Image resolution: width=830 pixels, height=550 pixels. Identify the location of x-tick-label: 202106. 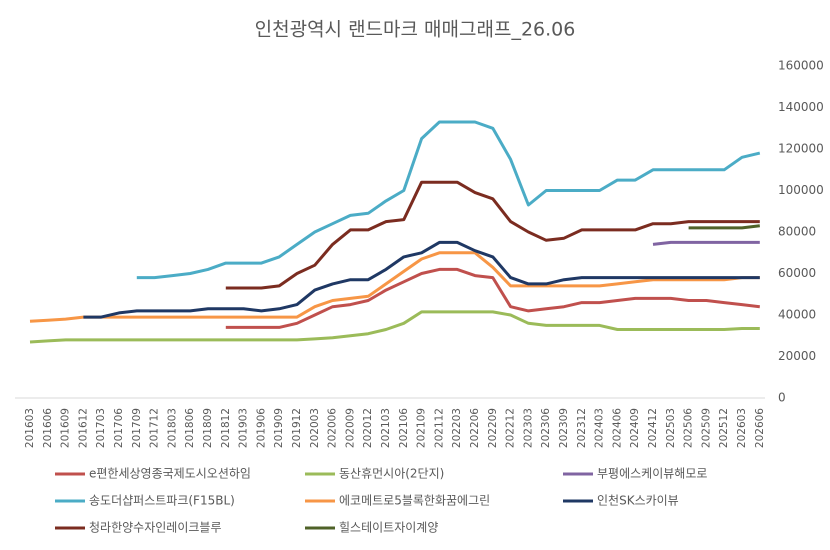
(404, 428).